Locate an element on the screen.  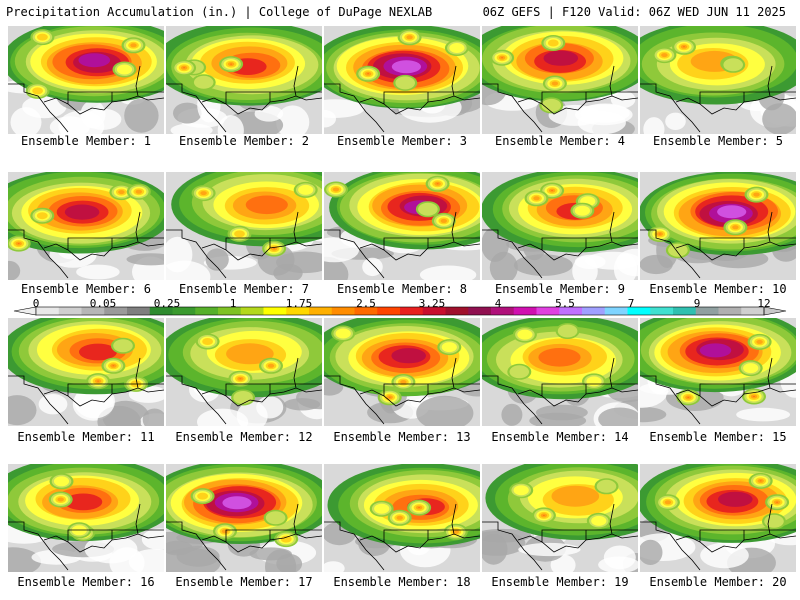
ensemble-member-label: Ensemble Member: 16 is located at coordinates (86, 582).